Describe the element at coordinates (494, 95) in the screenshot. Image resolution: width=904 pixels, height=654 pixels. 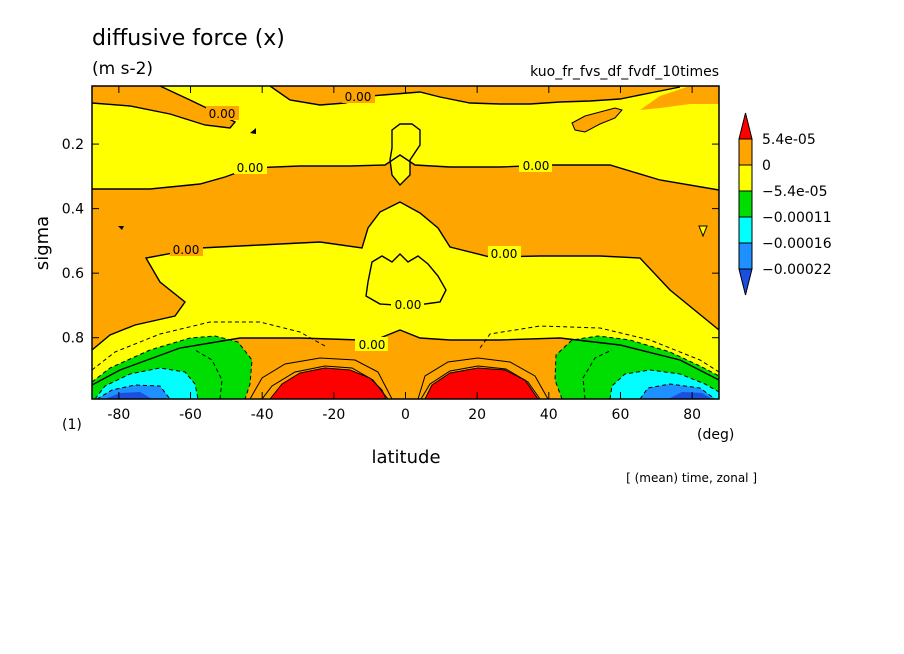
I see `orange-region-top-center` at that location.